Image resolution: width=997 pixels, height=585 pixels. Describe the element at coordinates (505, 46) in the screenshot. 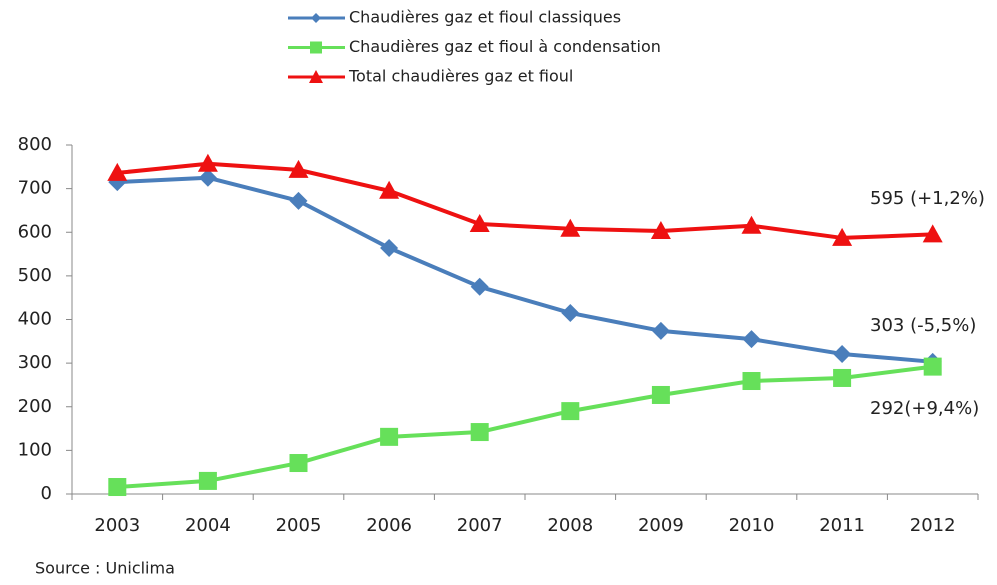

I see `legend-label: Chaudières gaz et fioul à condensation` at that location.